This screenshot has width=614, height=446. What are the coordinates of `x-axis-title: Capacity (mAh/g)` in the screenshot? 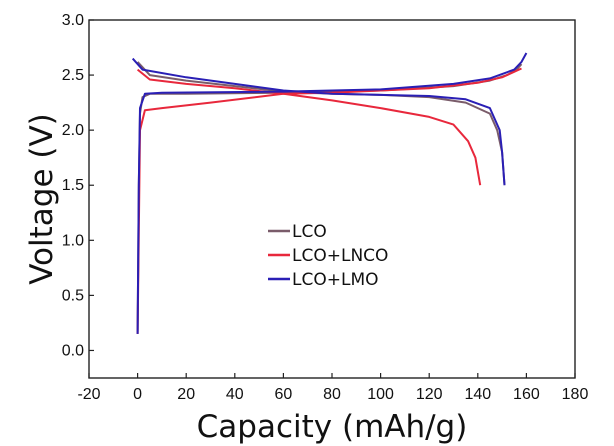 It's located at (332, 427).